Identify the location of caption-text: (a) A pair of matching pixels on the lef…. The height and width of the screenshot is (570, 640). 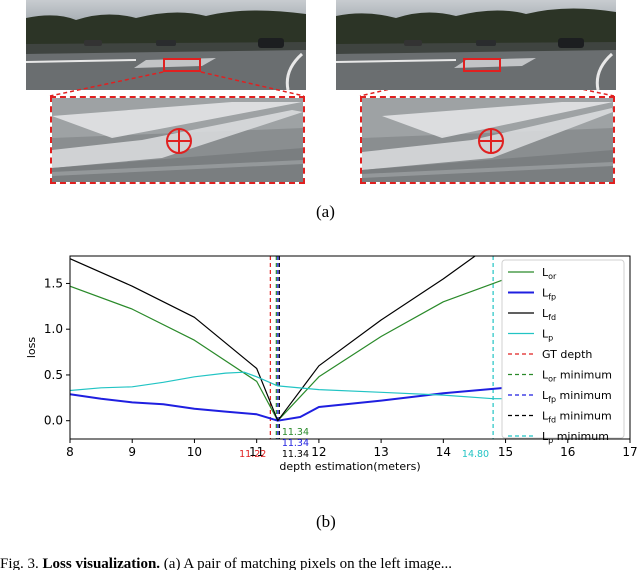
(308, 563).